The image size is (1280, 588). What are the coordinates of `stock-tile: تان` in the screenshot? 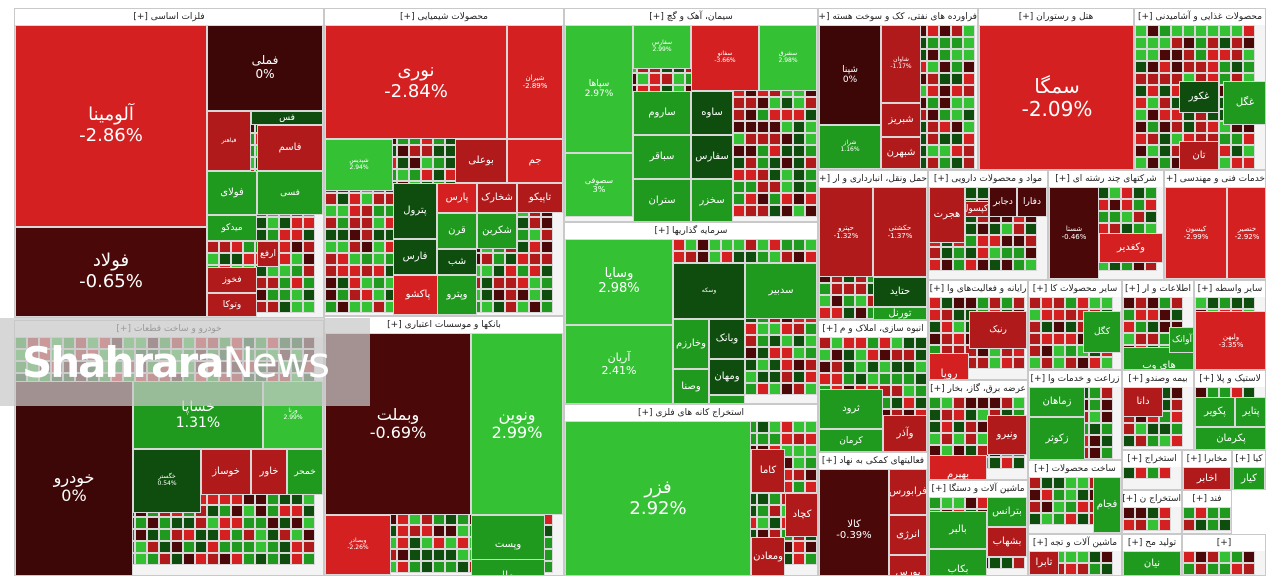 It's located at (1199, 155).